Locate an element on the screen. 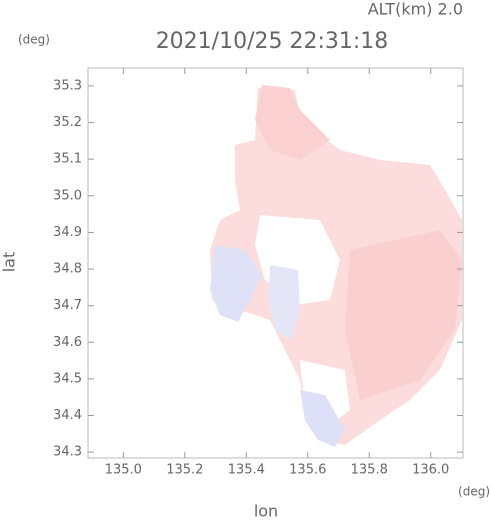  y-tick-label: 34.3 is located at coordinates (67, 452).